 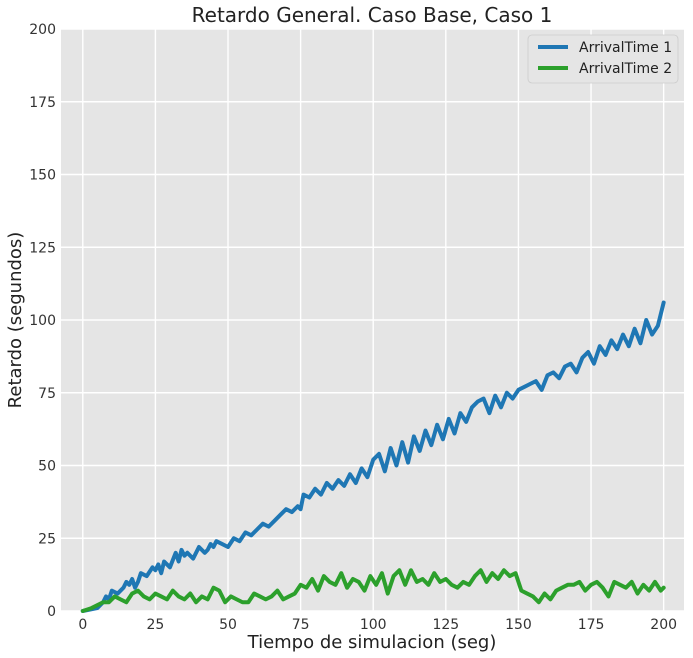 I want to click on y-axis-ticks: 0 25 50 75 100 125 150 175 200, so click(x=42, y=321).